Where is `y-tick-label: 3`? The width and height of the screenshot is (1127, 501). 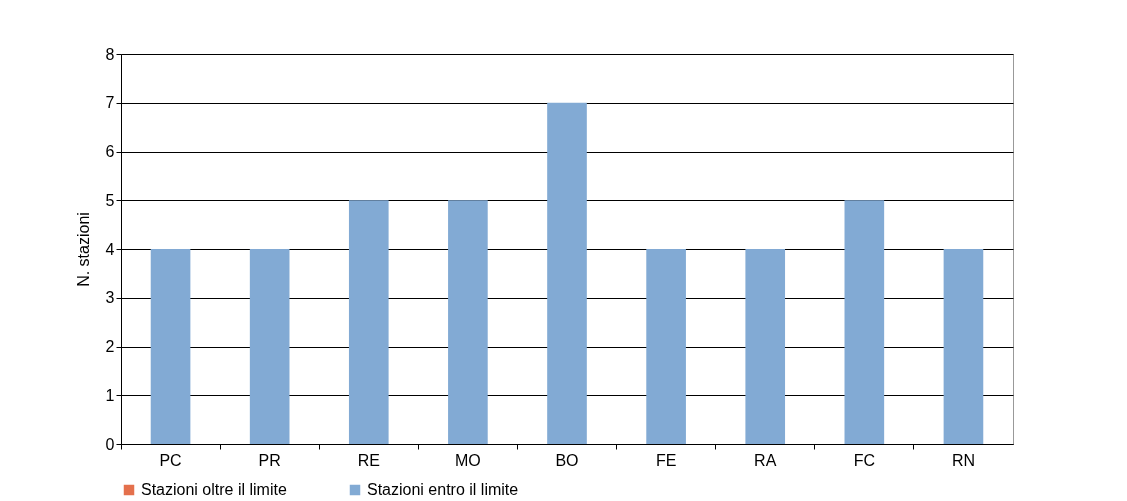
y-tick-label: 3 is located at coordinates (110, 298).